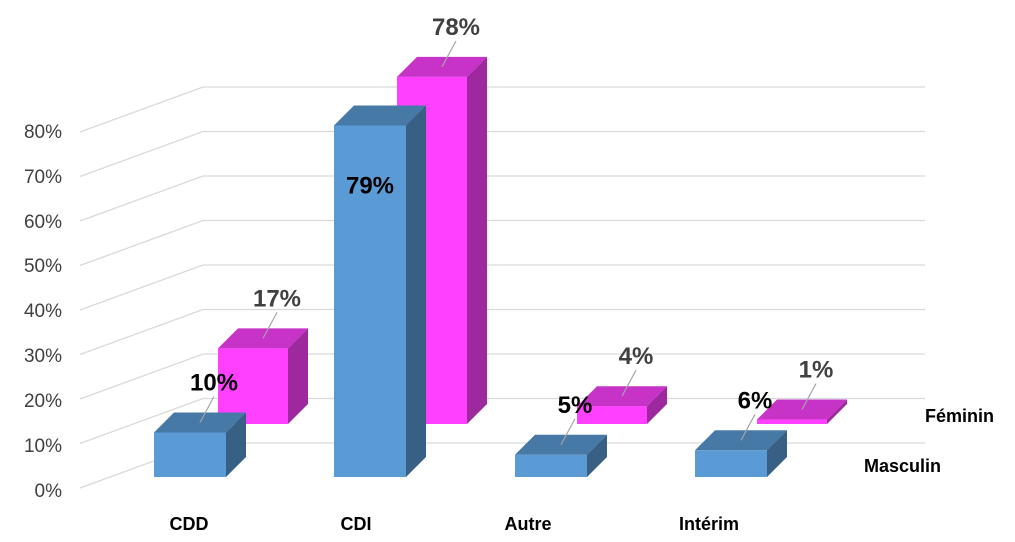  I want to click on category-label: CDD, so click(189, 524).